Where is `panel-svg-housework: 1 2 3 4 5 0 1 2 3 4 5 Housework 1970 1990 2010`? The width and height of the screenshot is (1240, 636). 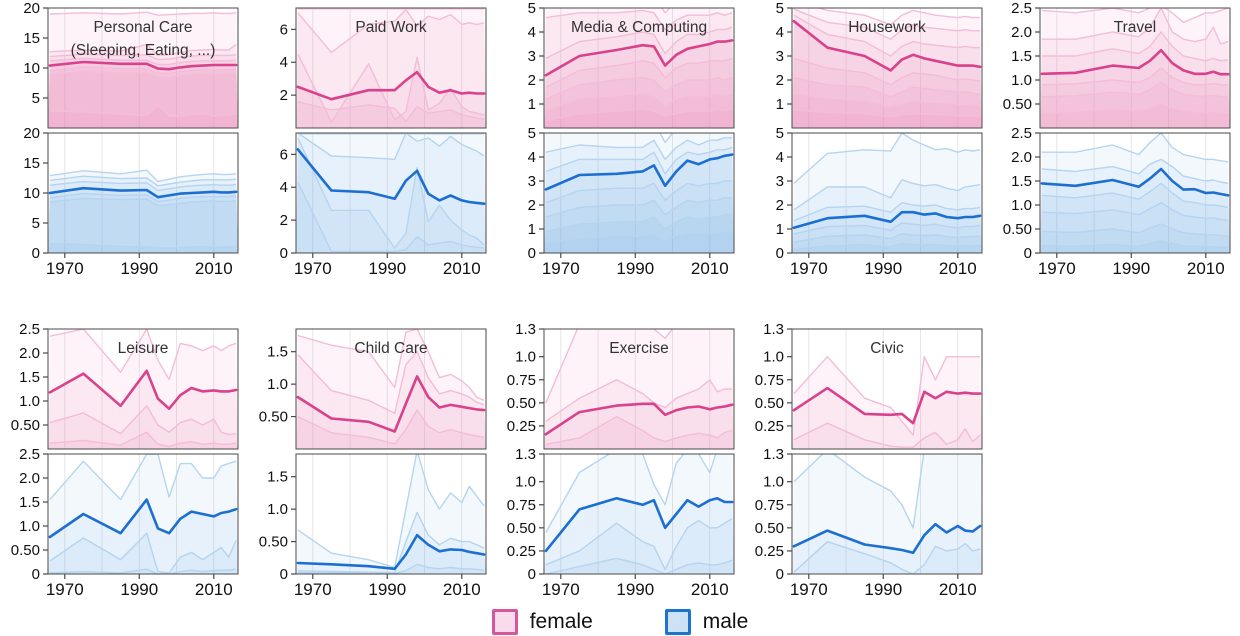
panel-svg-housework: 1 2 3 4 5 0 1 2 3 4 5 Housework 1970 1990 2010 is located at coordinates (879, 139).